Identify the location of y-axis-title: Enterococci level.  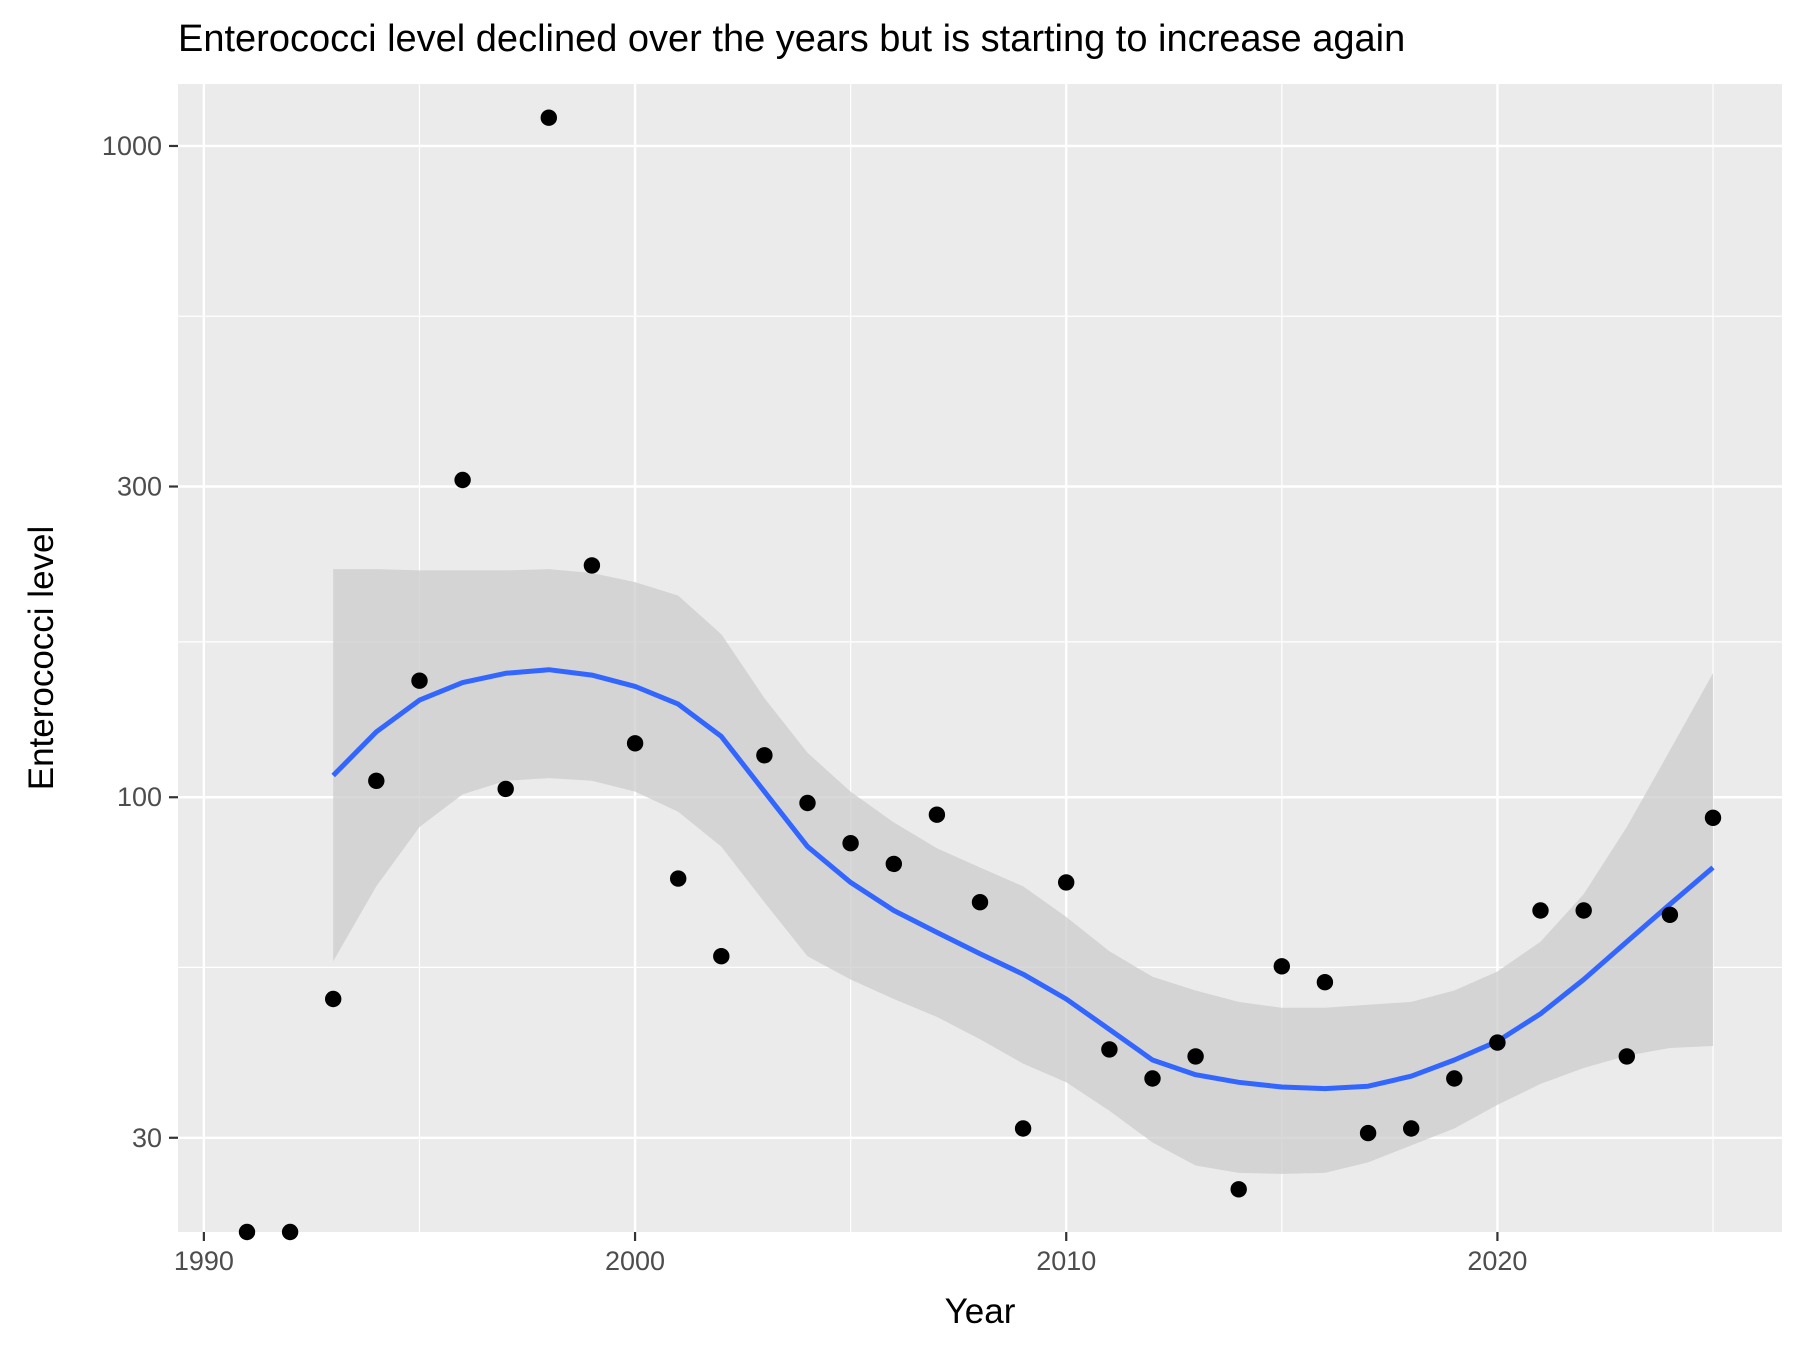
(41, 658).